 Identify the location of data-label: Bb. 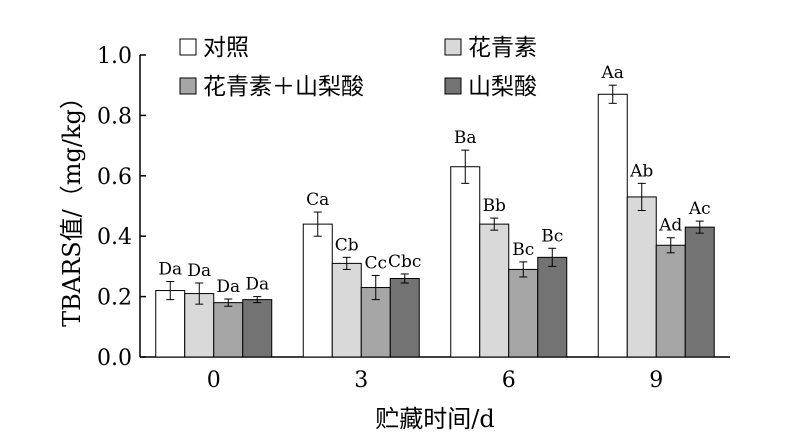
(494, 206).